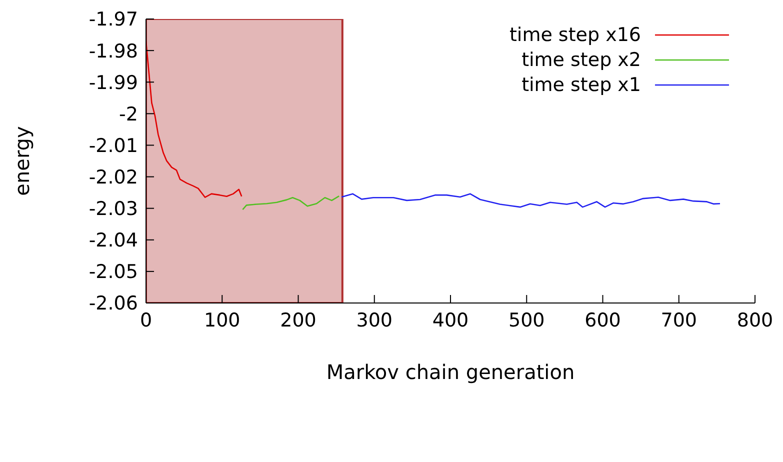  Describe the element at coordinates (526, 320) in the screenshot. I see `x-tick-label: 500` at that location.